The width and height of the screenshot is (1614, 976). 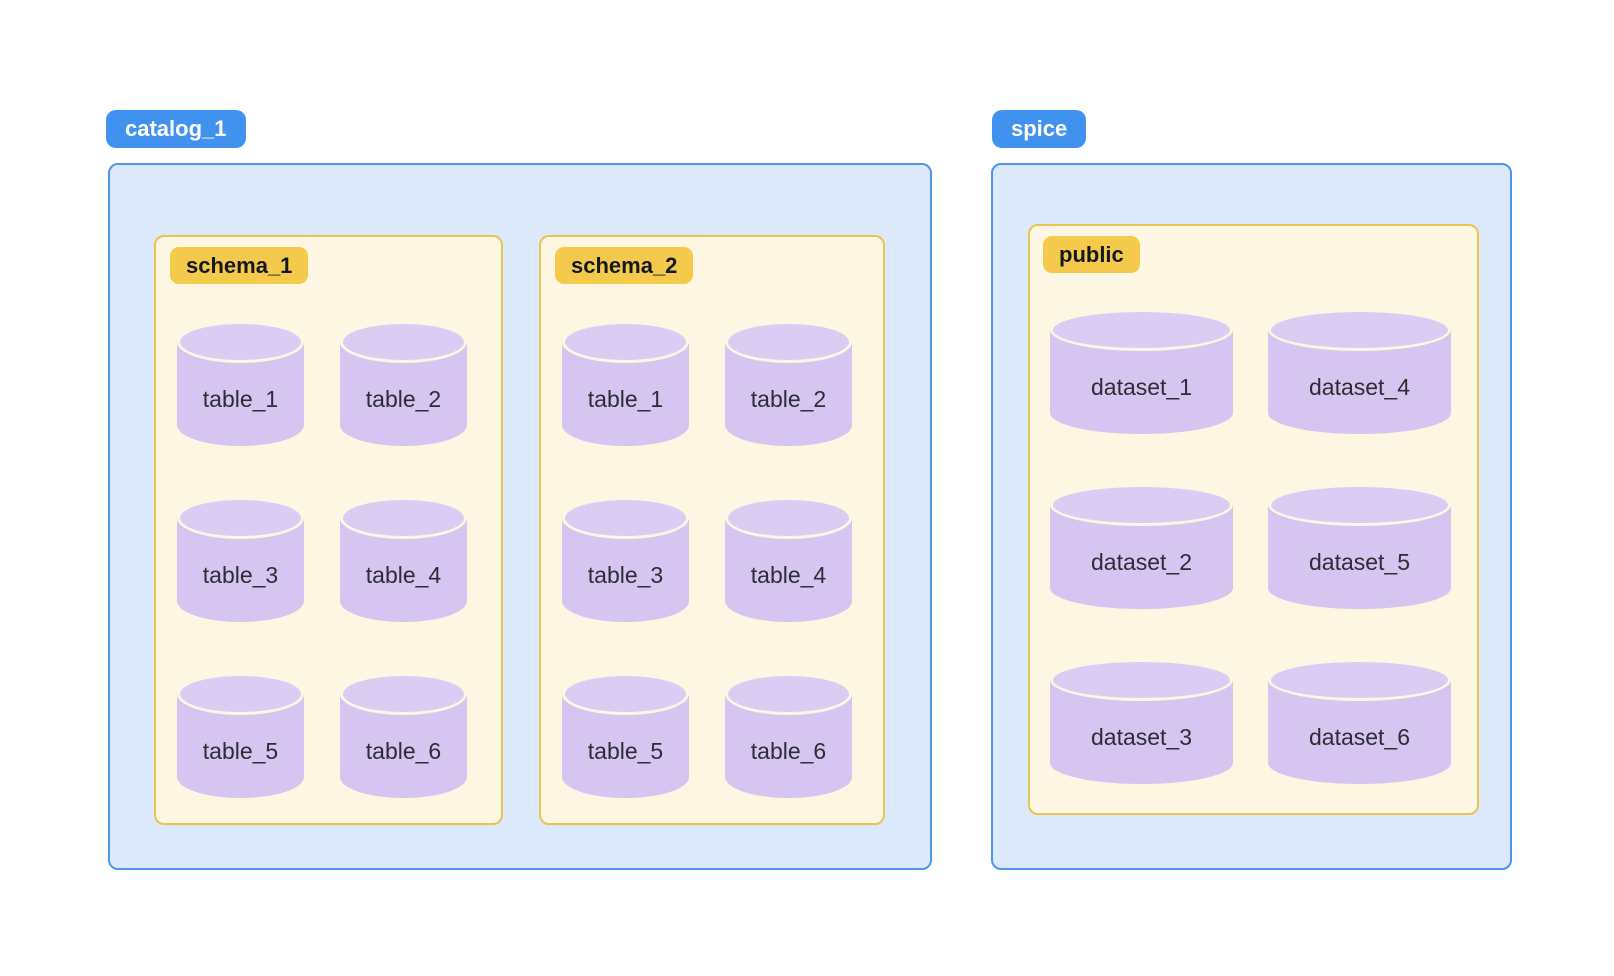 I want to click on dataset-name: dataset_1, so click(x=1141, y=386).